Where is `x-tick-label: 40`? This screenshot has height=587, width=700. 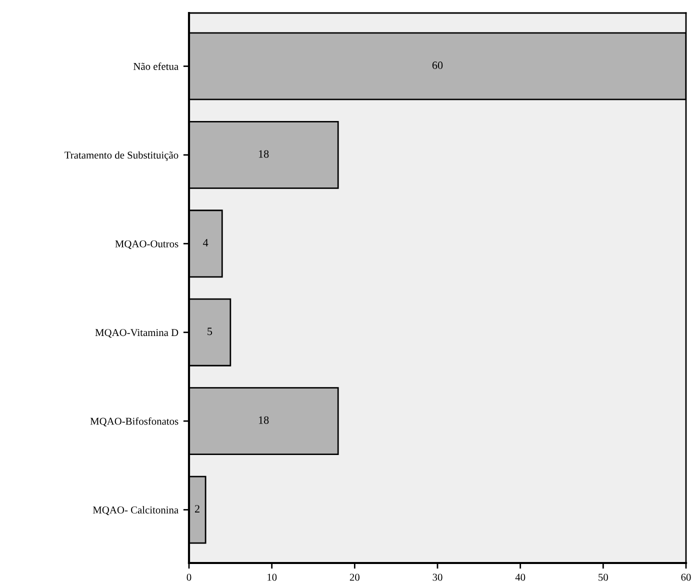
x-tick-label: 40 is located at coordinates (520, 577).